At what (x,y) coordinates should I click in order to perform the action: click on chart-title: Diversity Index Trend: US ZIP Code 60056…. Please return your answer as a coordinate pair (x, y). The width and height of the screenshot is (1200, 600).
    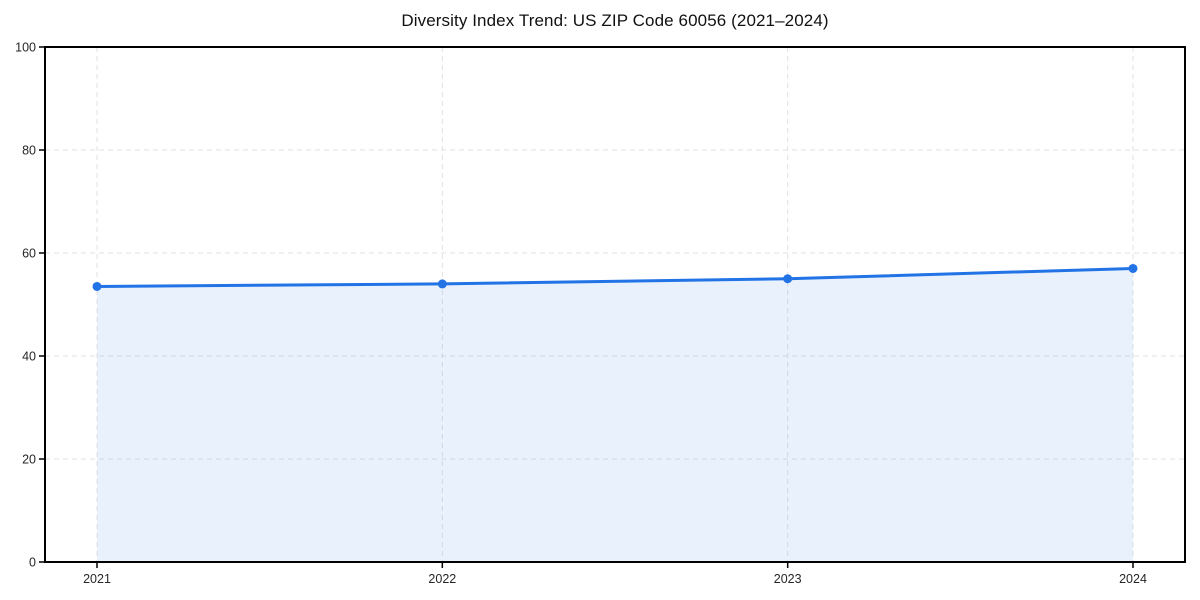
    Looking at the image, I should click on (615, 20).